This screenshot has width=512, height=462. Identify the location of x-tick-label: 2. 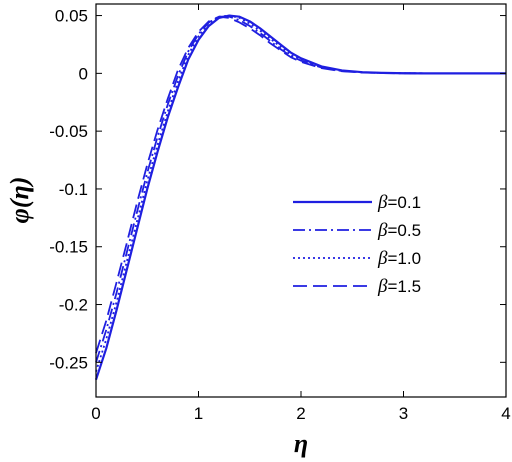
(300, 413).